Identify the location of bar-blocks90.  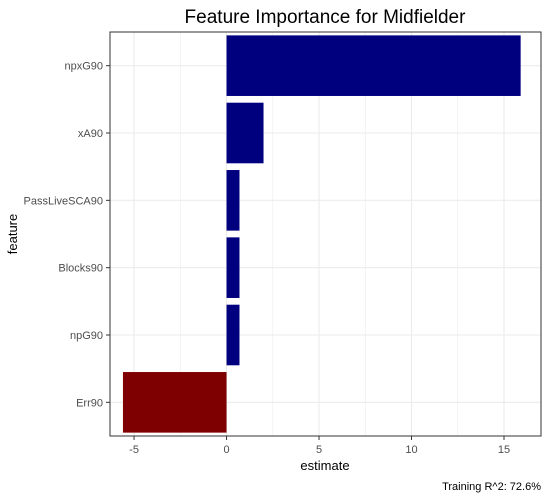
(233, 267).